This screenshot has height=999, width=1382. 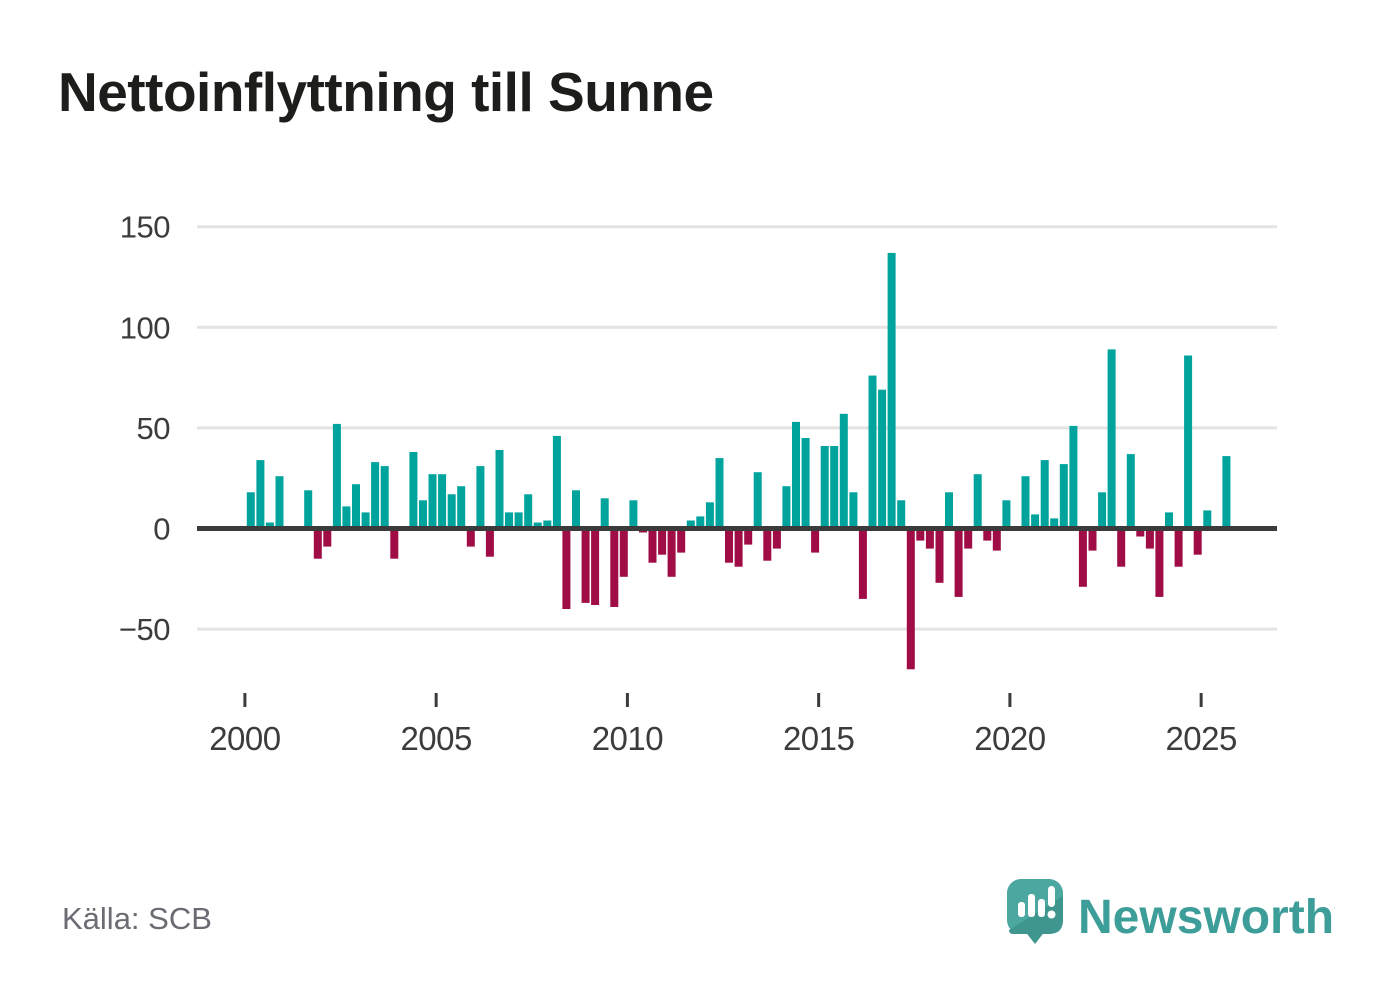 What do you see at coordinates (386, 92) in the screenshot?
I see `chart-title: Nettoinflyttning till Sunne` at bounding box center [386, 92].